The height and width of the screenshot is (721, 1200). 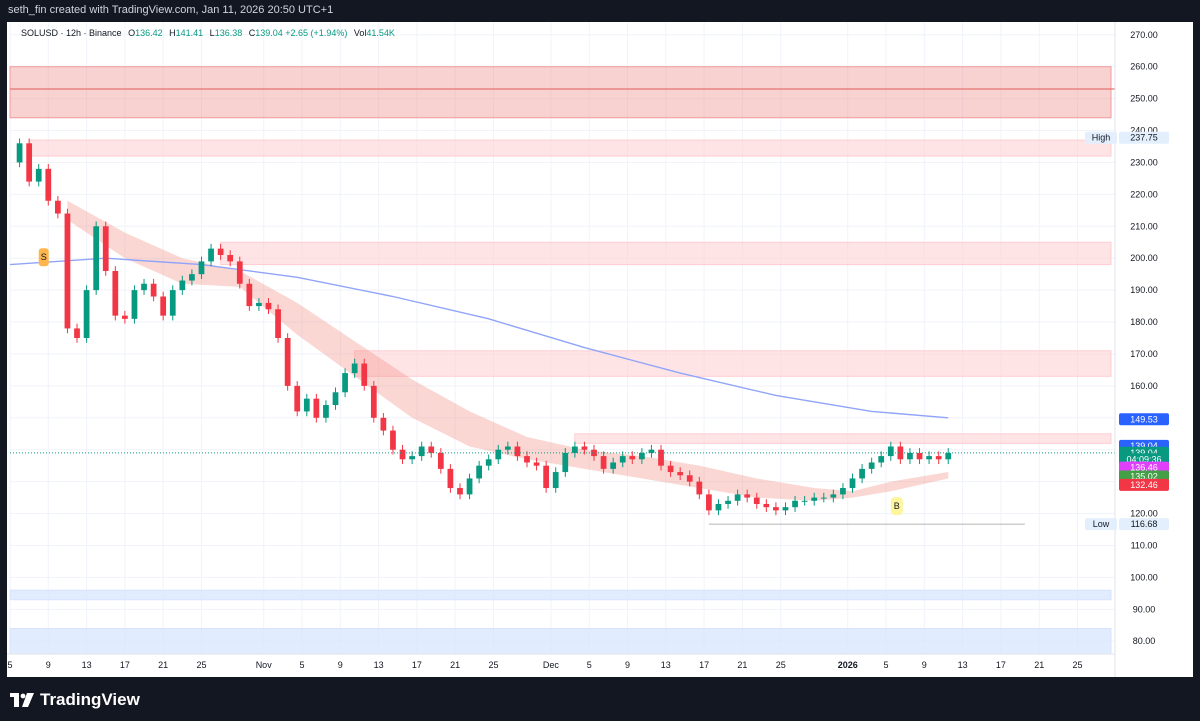 What do you see at coordinates (71, 33) in the screenshot?
I see `legend-symbol: SOLUSD · 12h · Binance` at bounding box center [71, 33].